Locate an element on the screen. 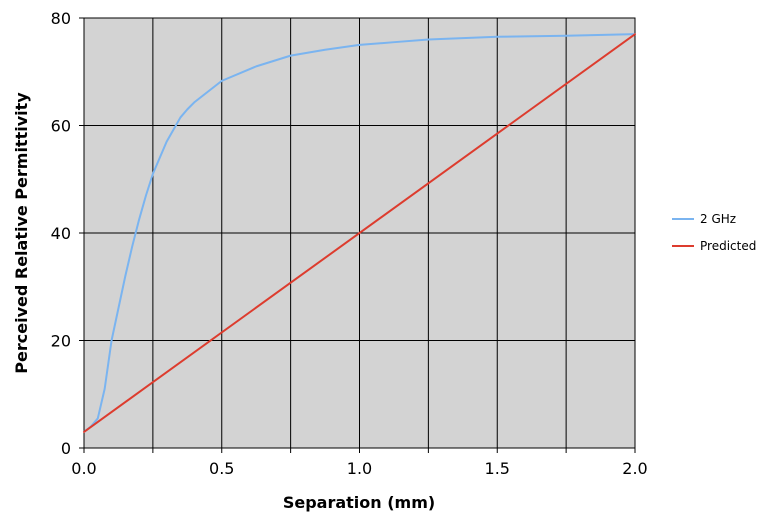  x-axis-title: Separation (mm) is located at coordinates (359, 502).